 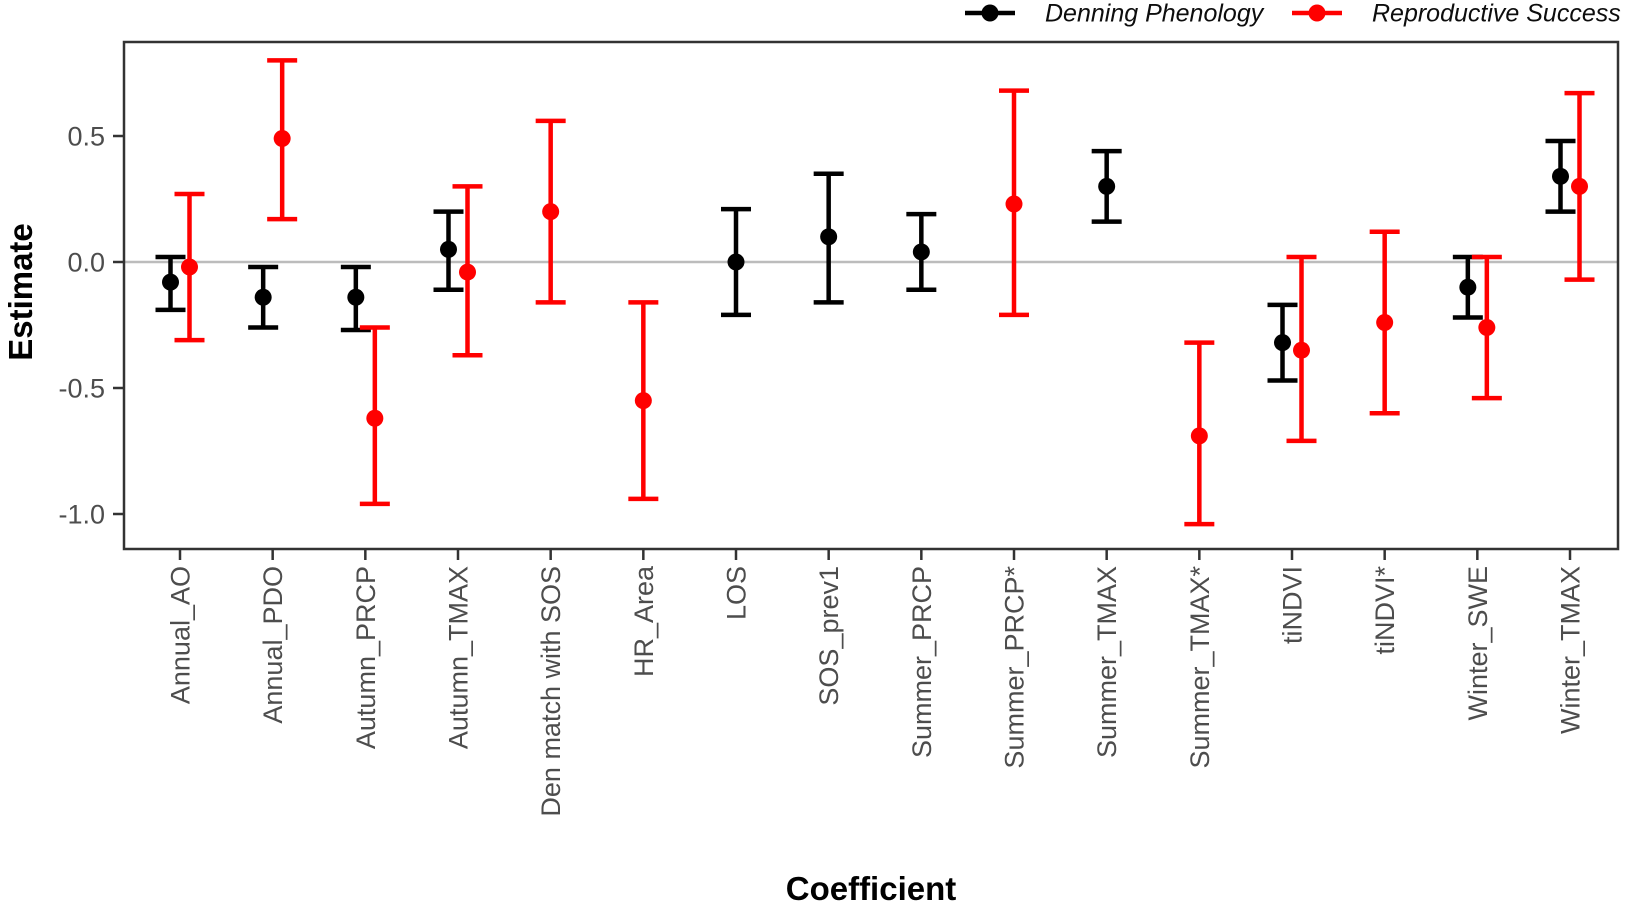 What do you see at coordinates (1496, 14) in the screenshot?
I see `legend-label-reproductive-success: Reproductive Success` at bounding box center [1496, 14].